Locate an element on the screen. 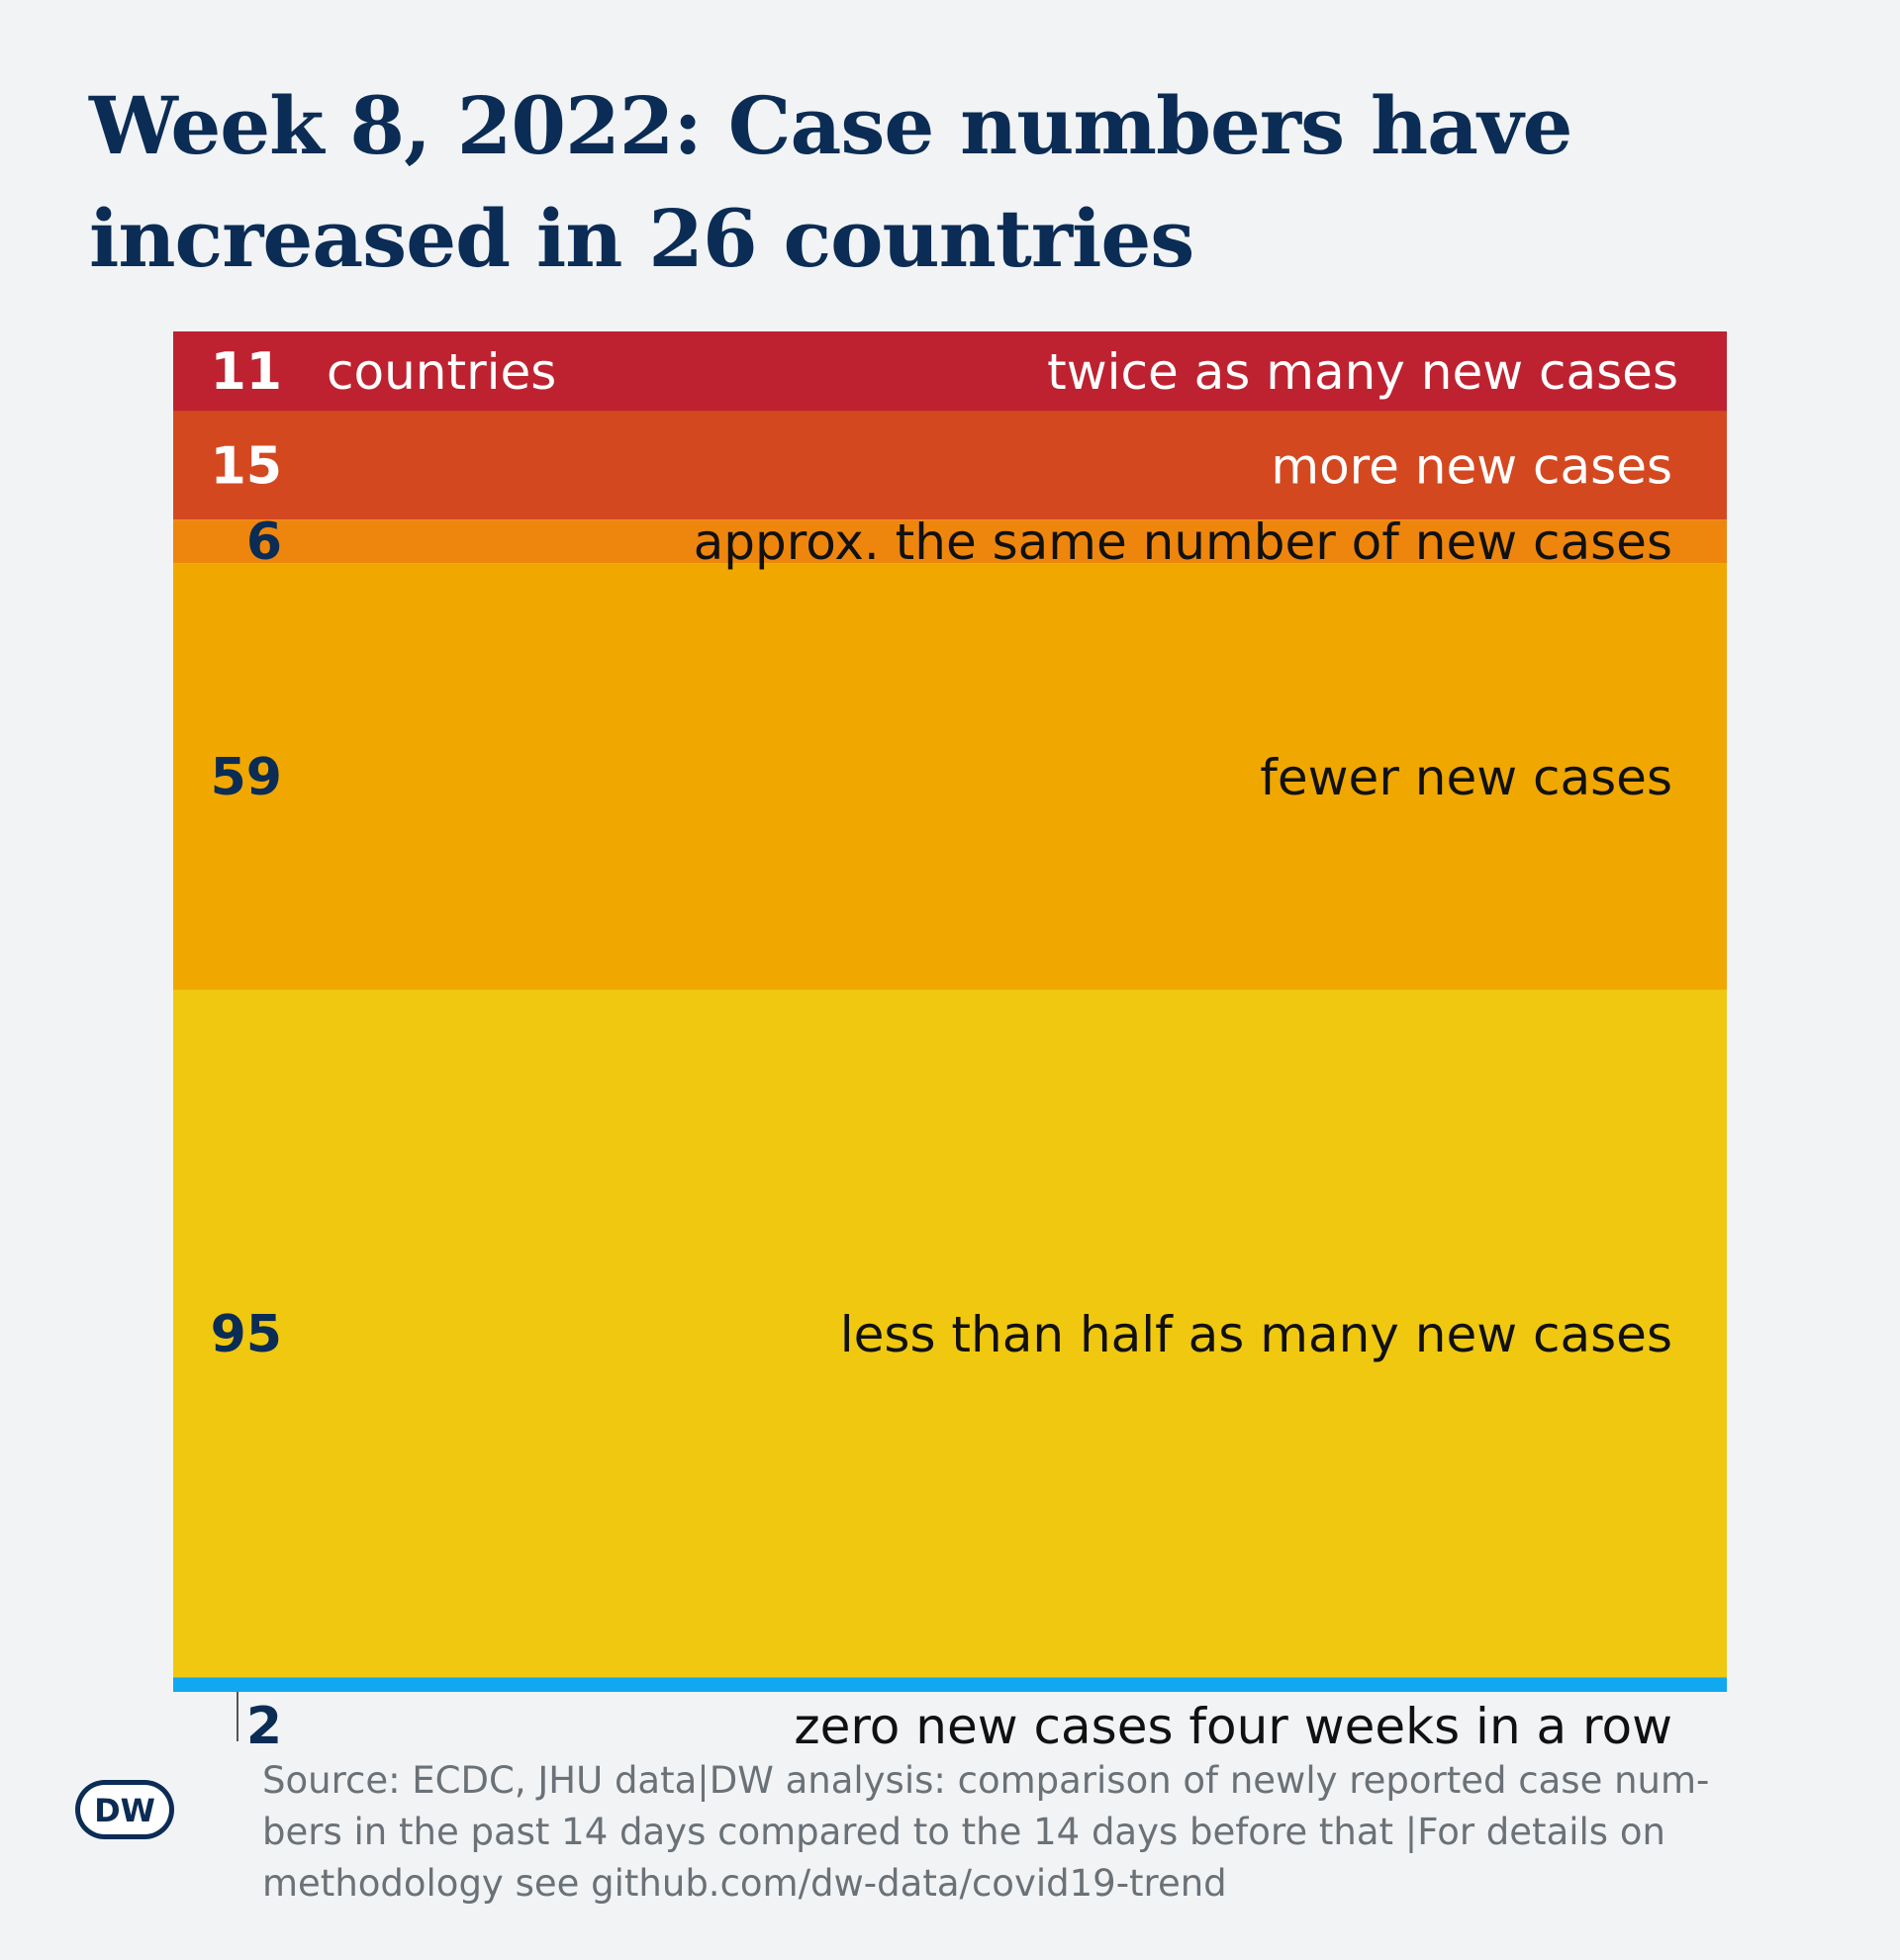 Image resolution: width=1900 pixels, height=1960 pixels. dw-logo-text: DW is located at coordinates (124, 1810).